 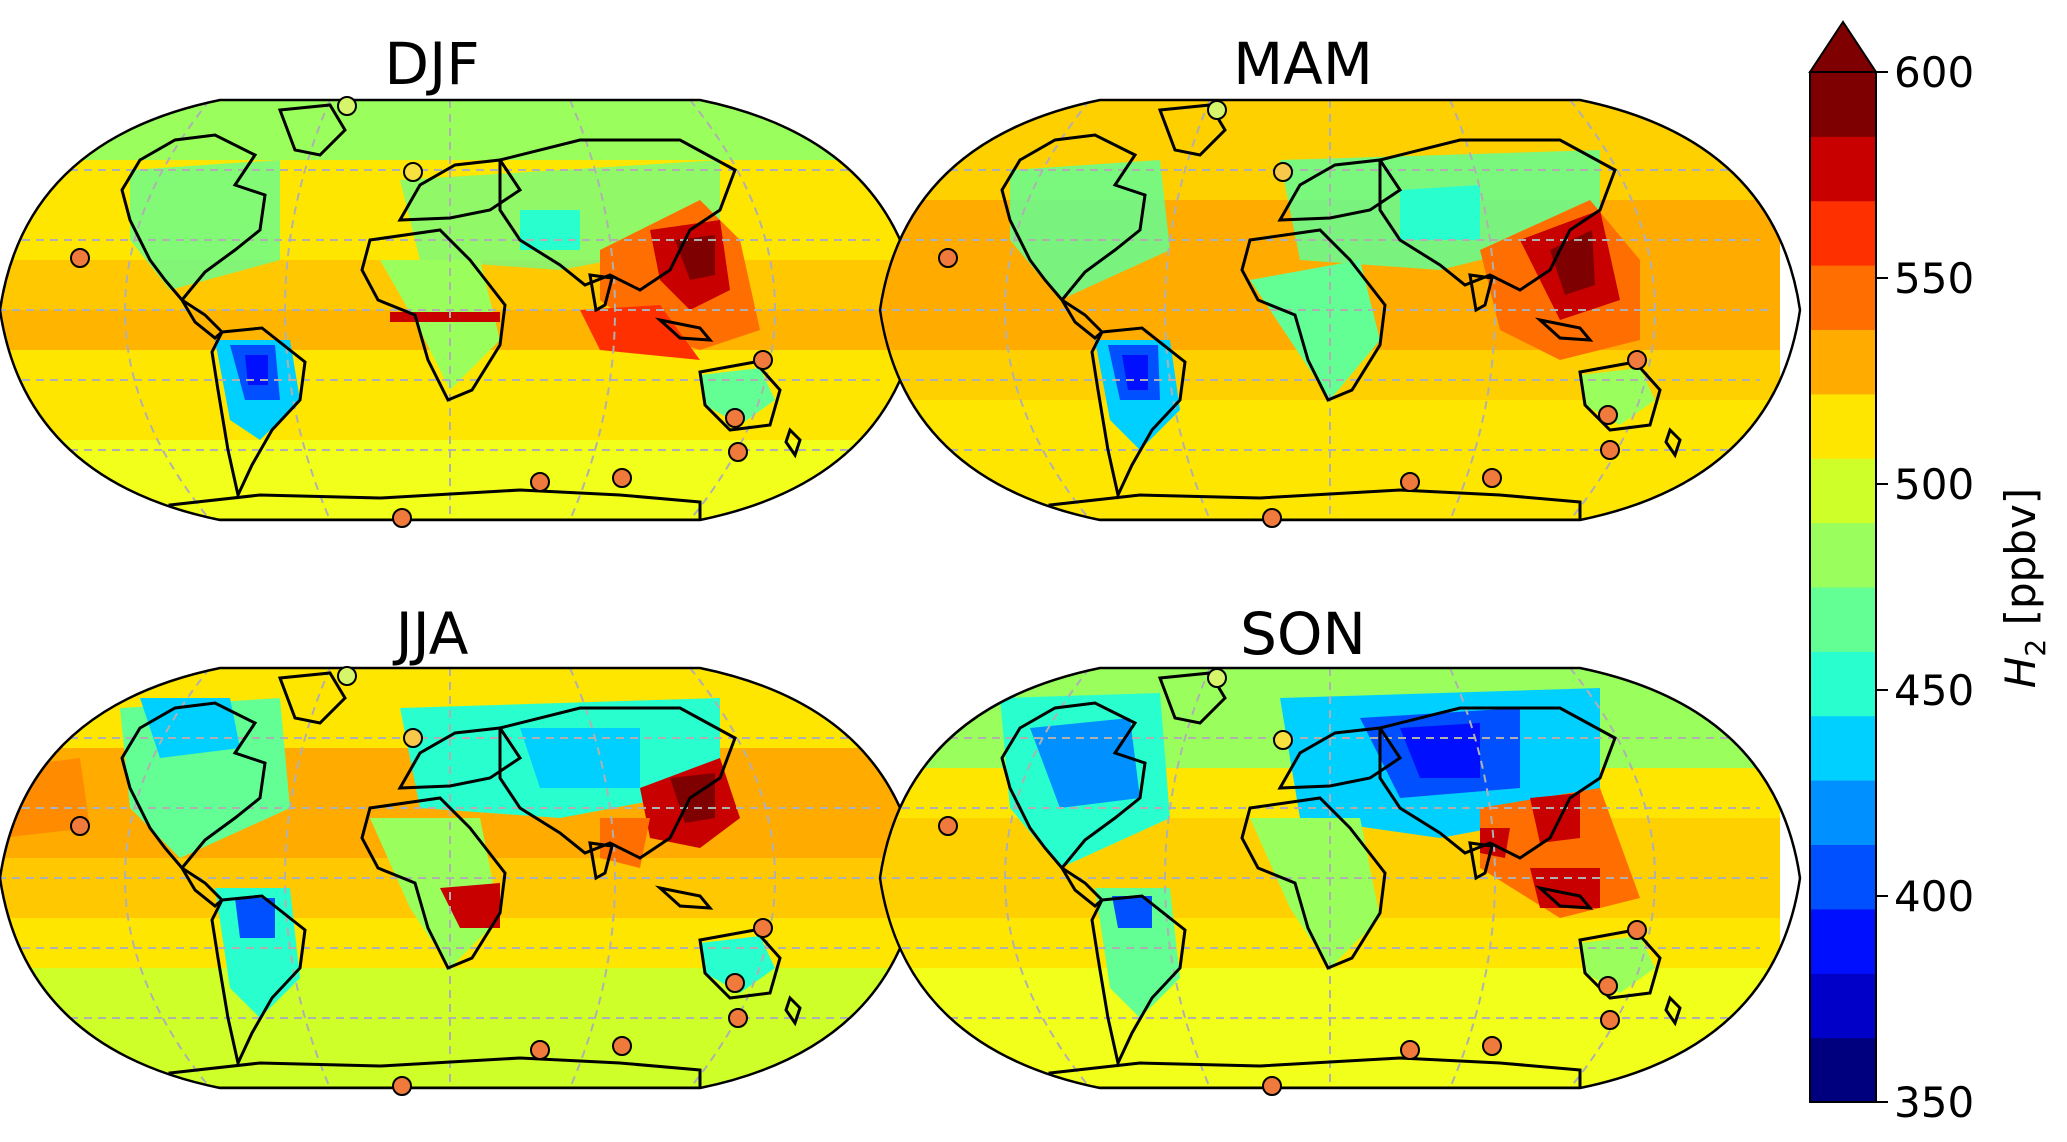 What do you see at coordinates (1934, 1102) in the screenshot?
I see `colorbar-tick-label: 350` at bounding box center [1934, 1102].